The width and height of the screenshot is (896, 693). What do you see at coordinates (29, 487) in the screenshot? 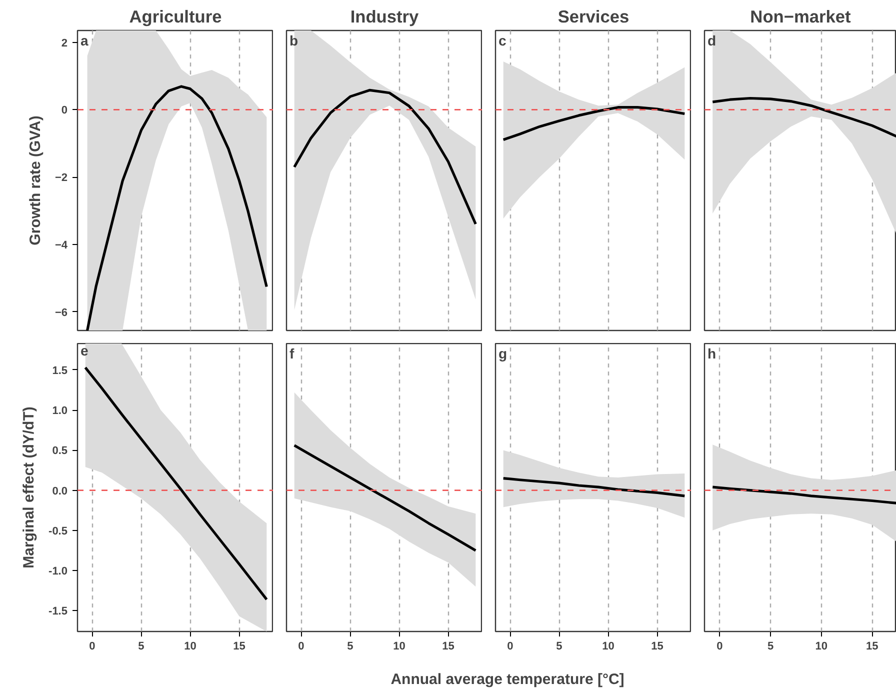
I see `y-axis-title: Marginal effect (dY/dT)` at bounding box center [29, 487].